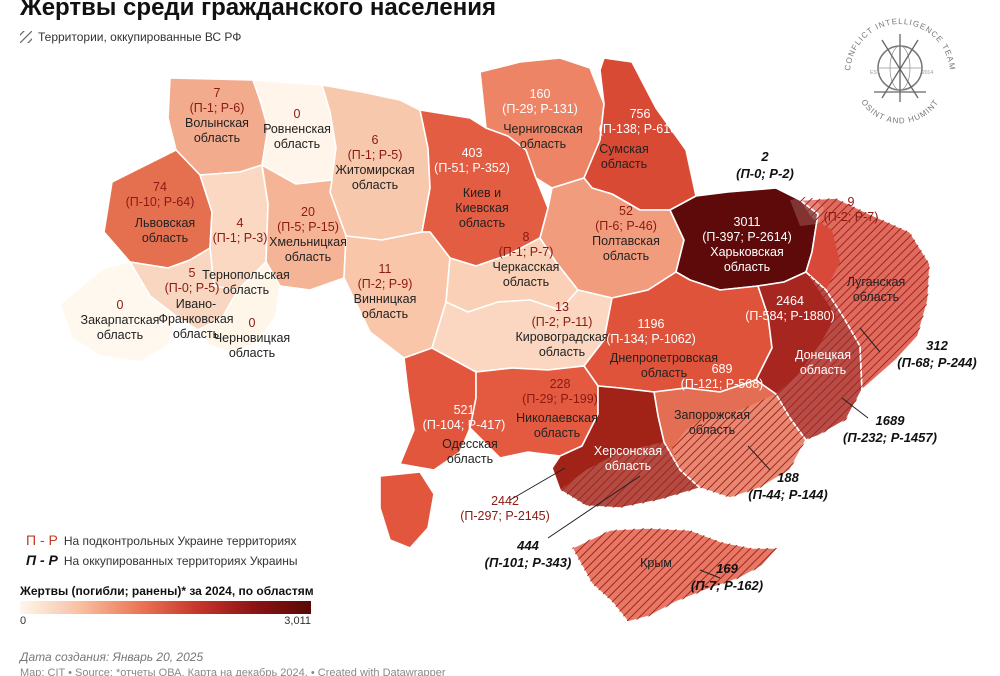 The image size is (1000, 676). I want to click on label-zaporizhzhia-total: 689 (П-121; Р-568), so click(722, 376).